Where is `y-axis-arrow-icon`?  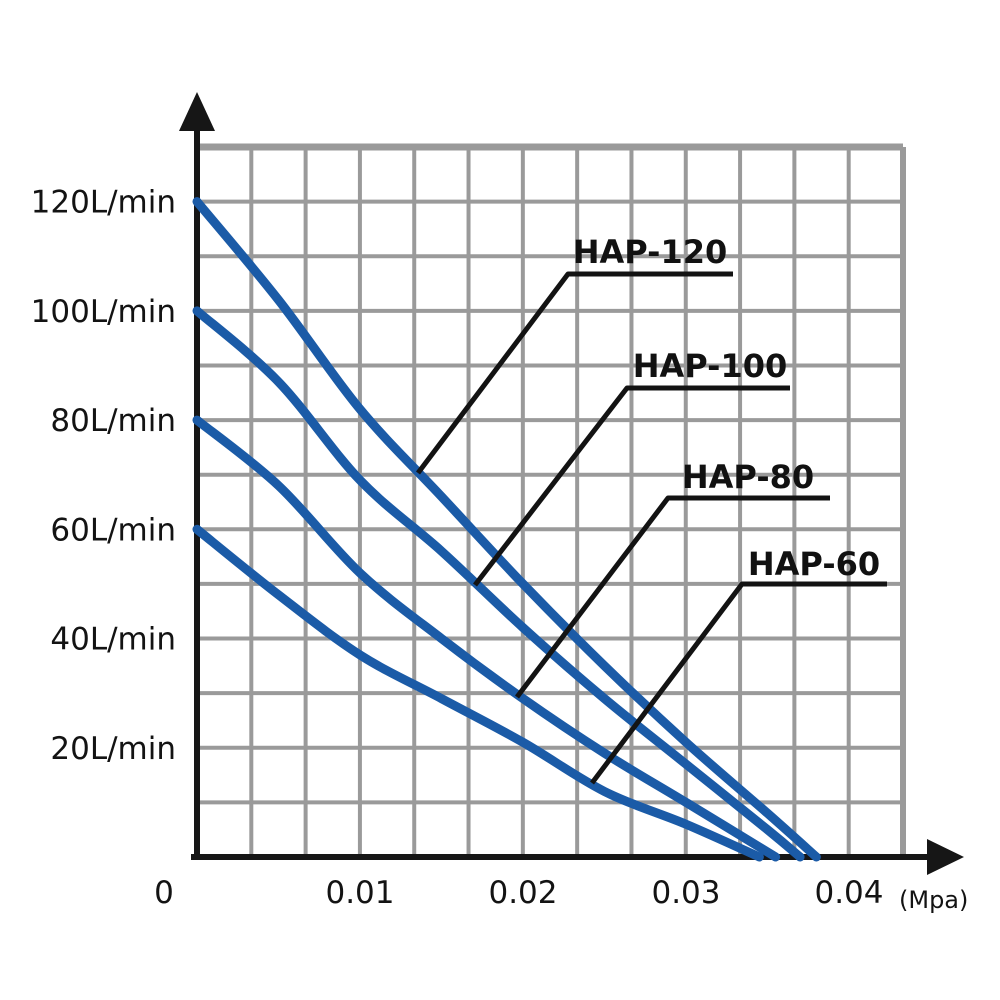 y-axis-arrow-icon is located at coordinates (197, 111).